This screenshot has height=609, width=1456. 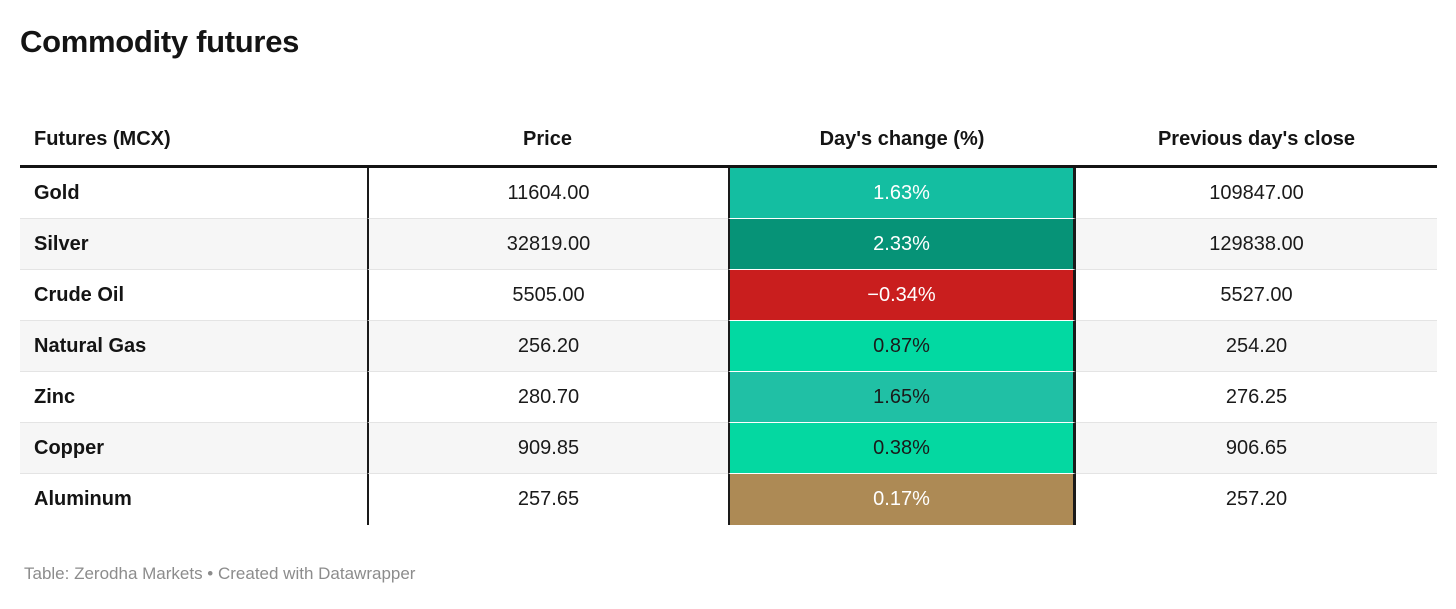 I want to click on prev-close-cell: 129838.00, so click(x=1256, y=244).